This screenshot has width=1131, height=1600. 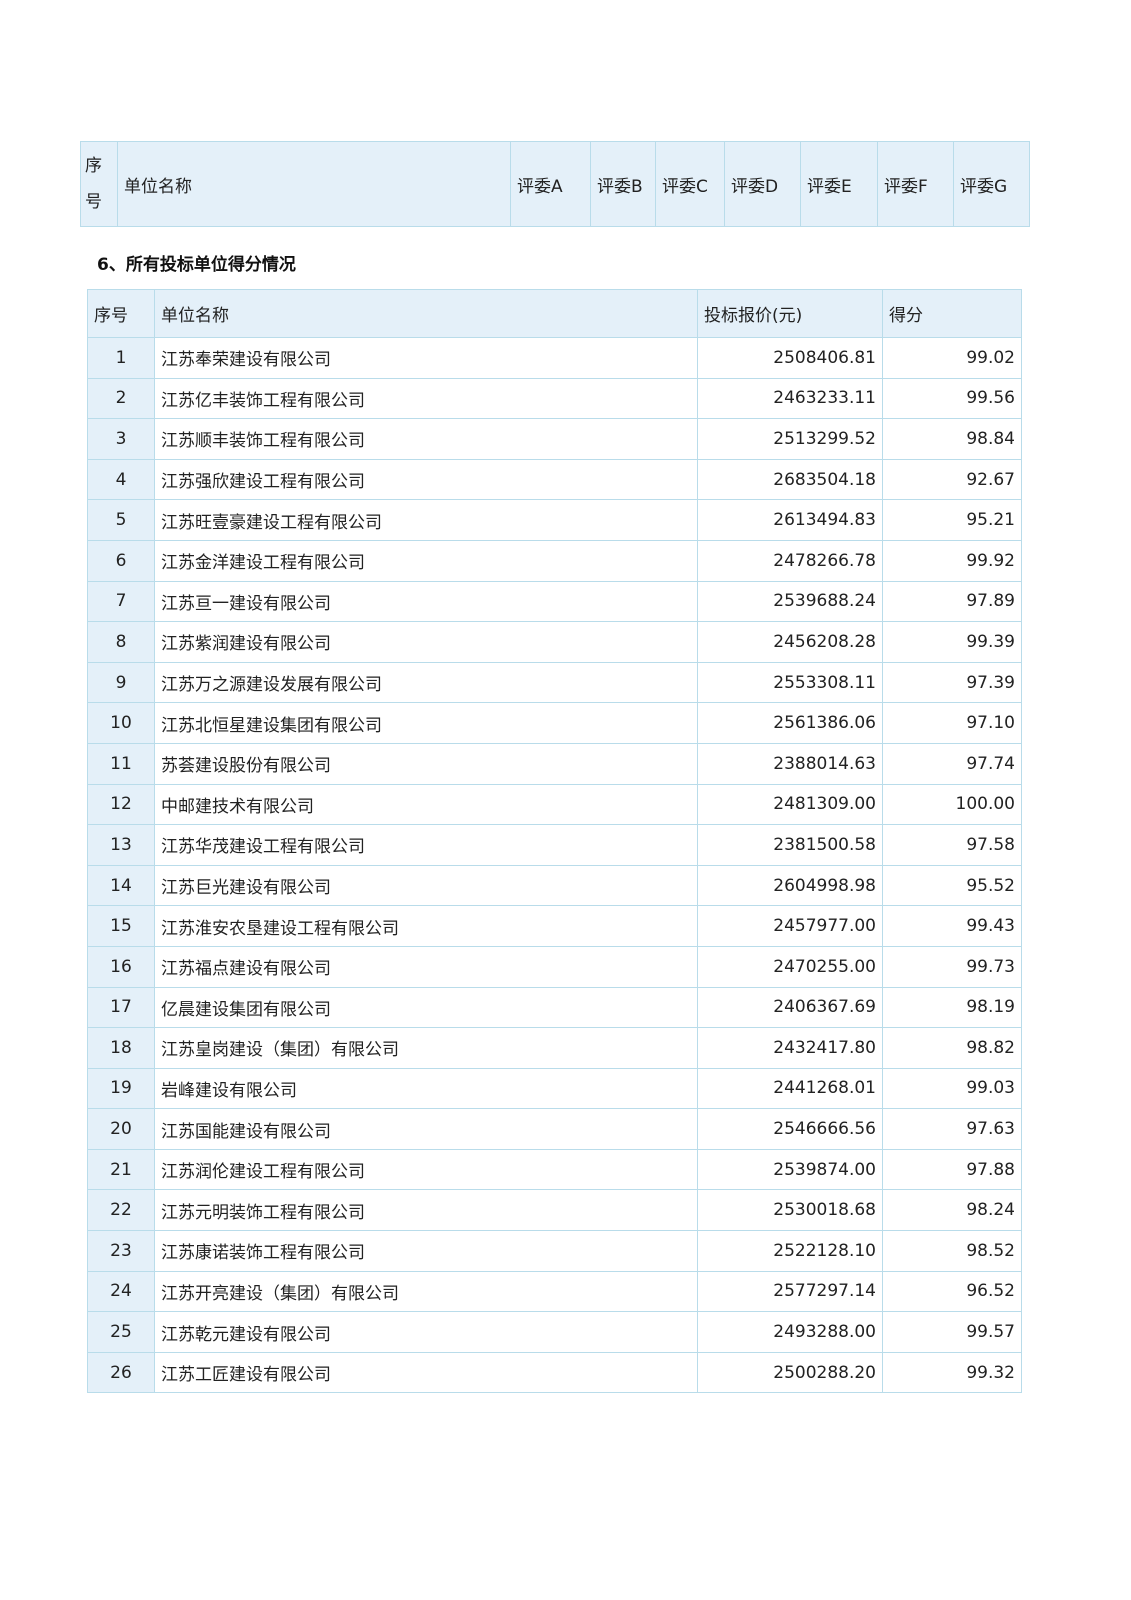 I want to click on cell-seq: 9, so click(x=121, y=682).